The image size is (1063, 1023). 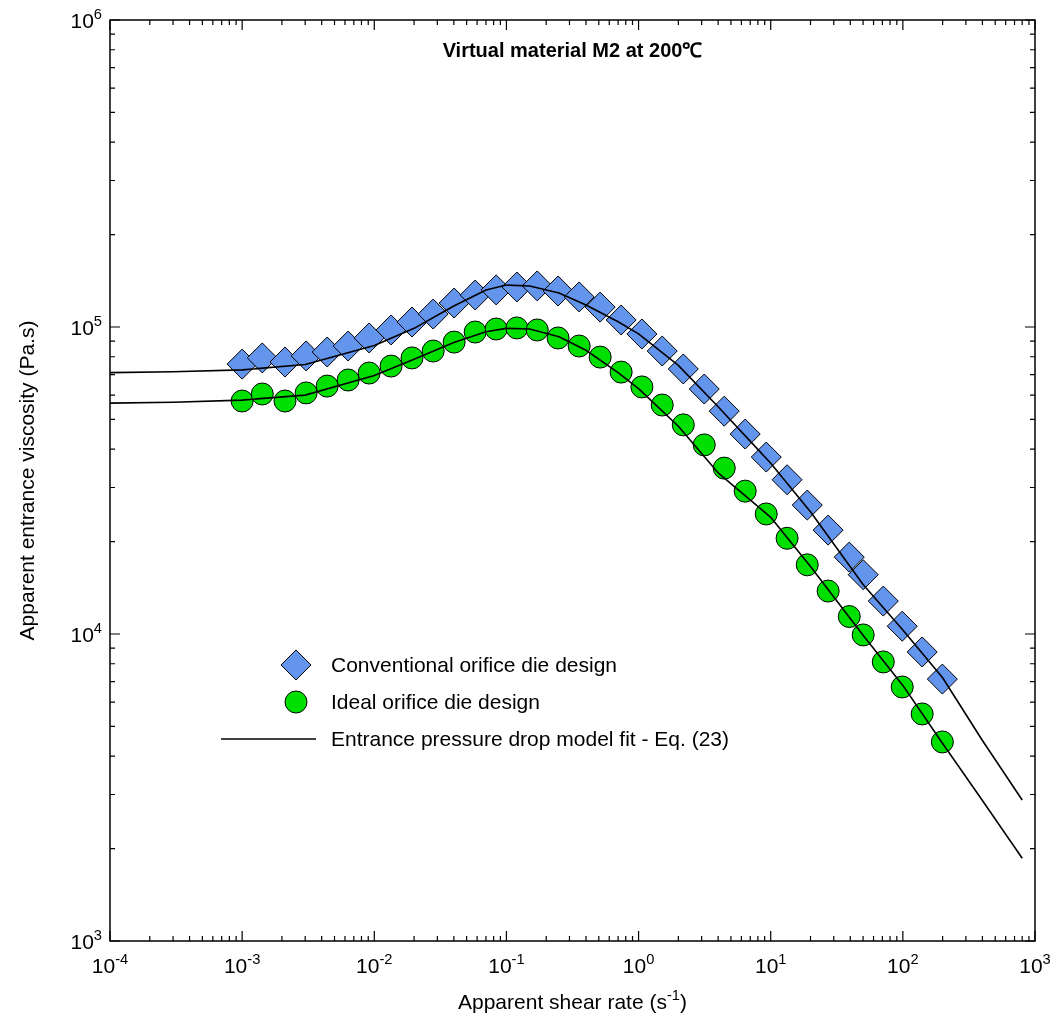 I want to click on legend-label: Ideal orifice die design, so click(x=435, y=702).